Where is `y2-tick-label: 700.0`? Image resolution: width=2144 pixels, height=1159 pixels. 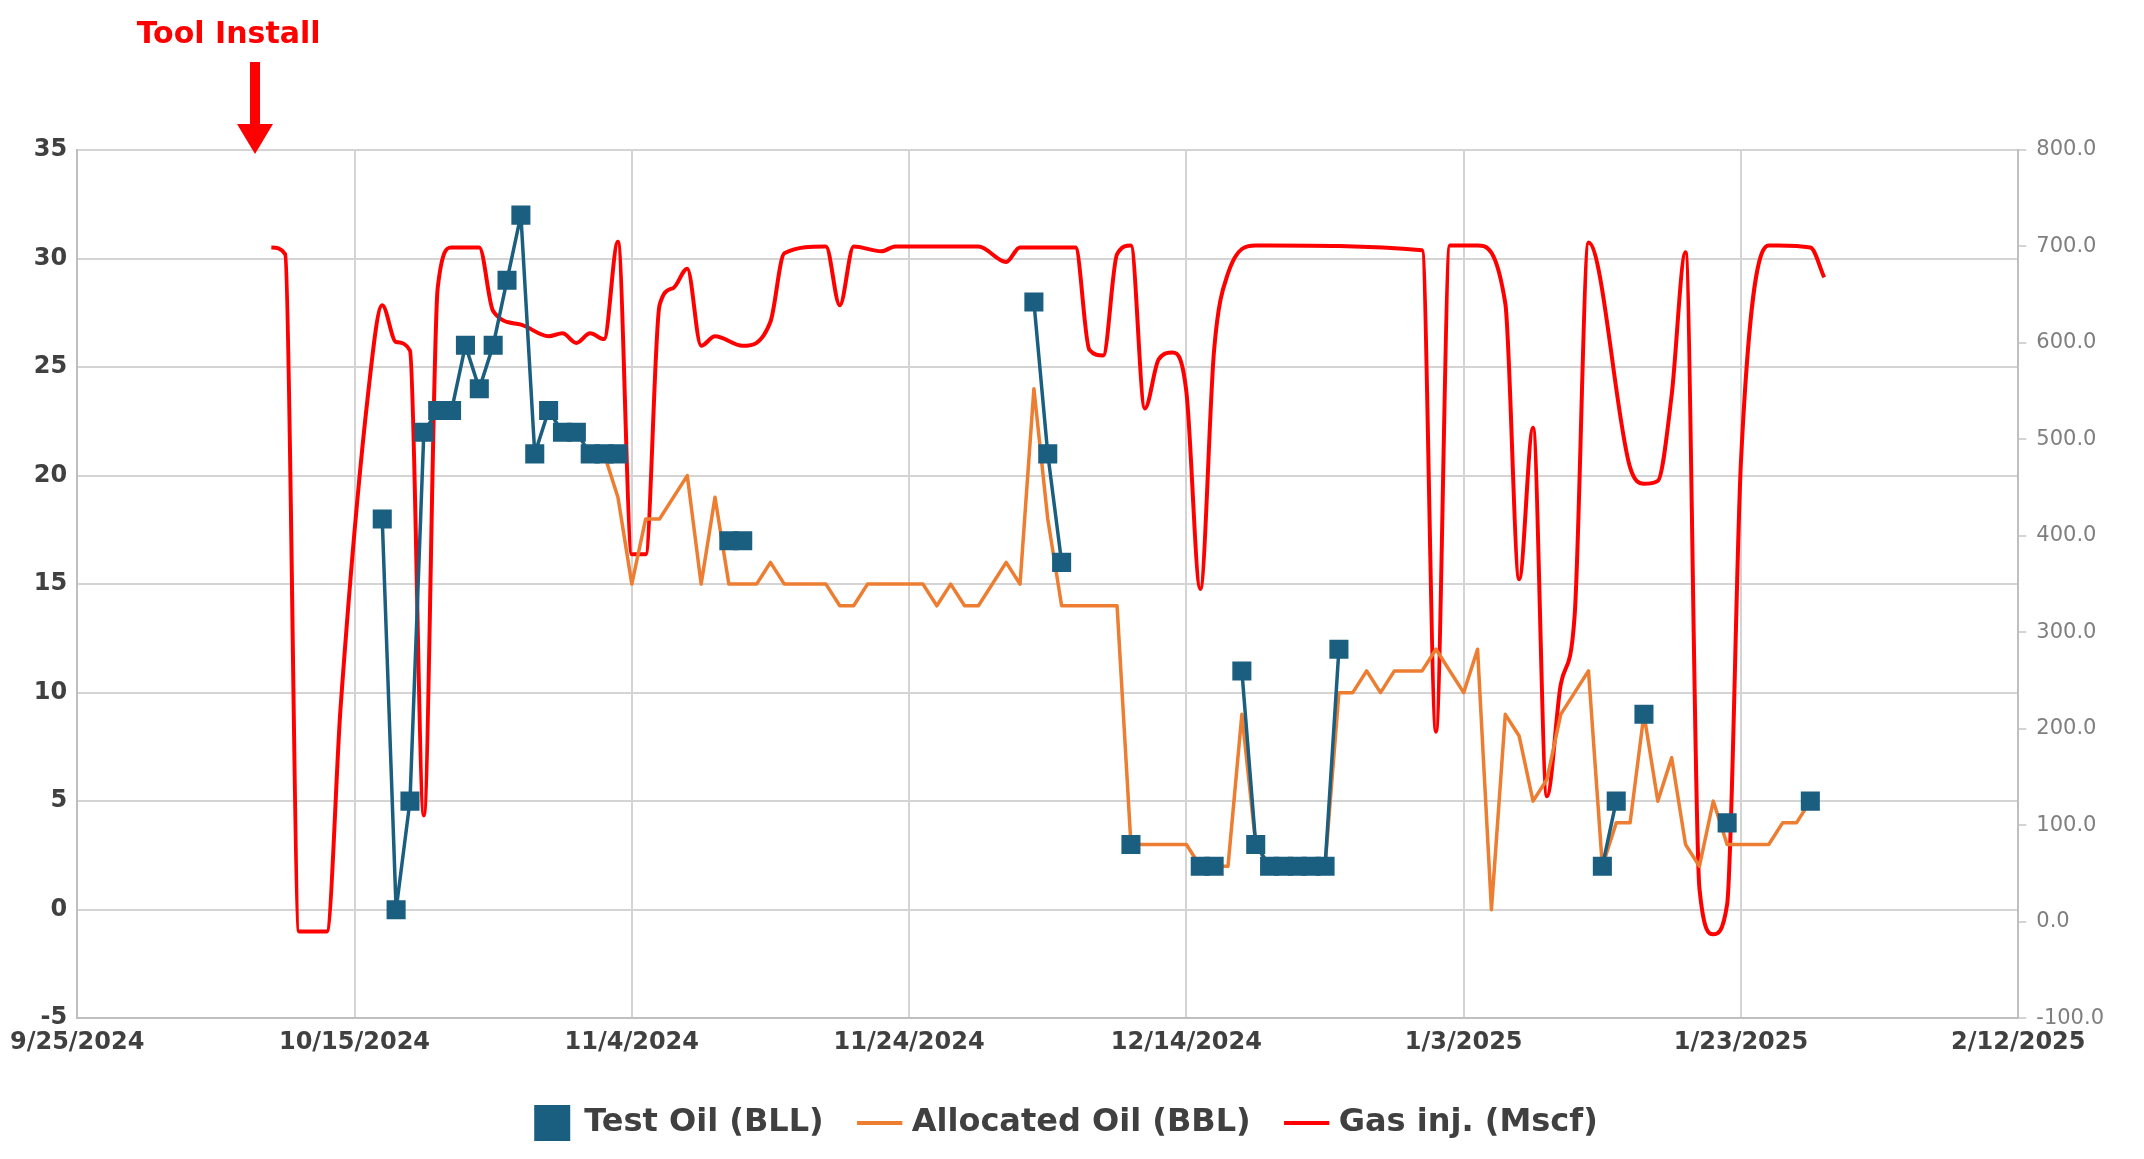
y2-tick-label: 700.0 is located at coordinates (2066, 244).